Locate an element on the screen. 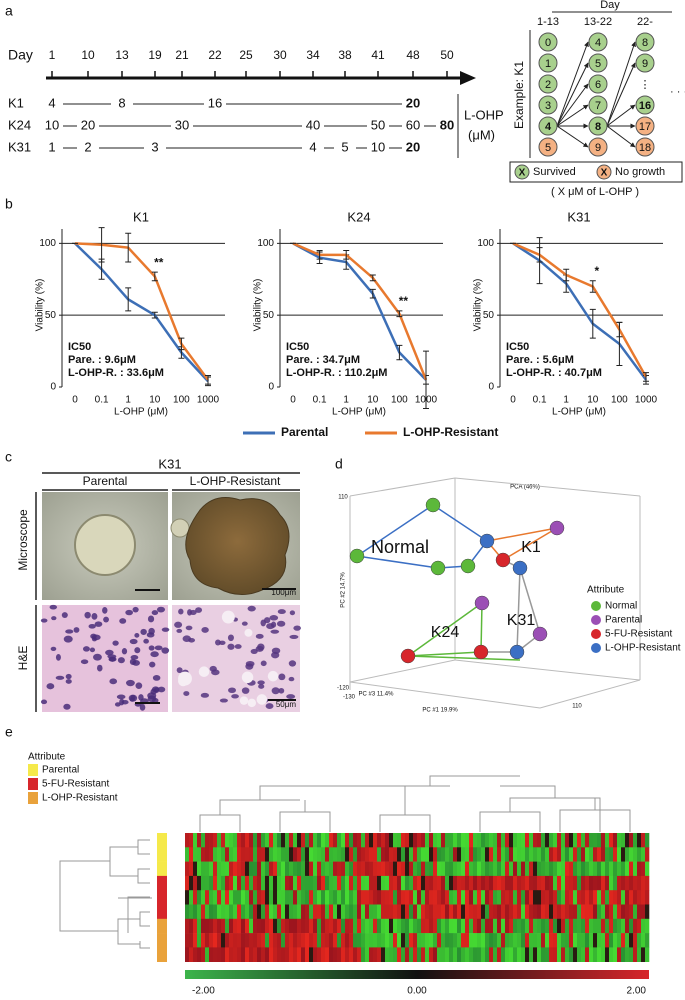  phase-label: 1-13 is located at coordinates (548, 22).